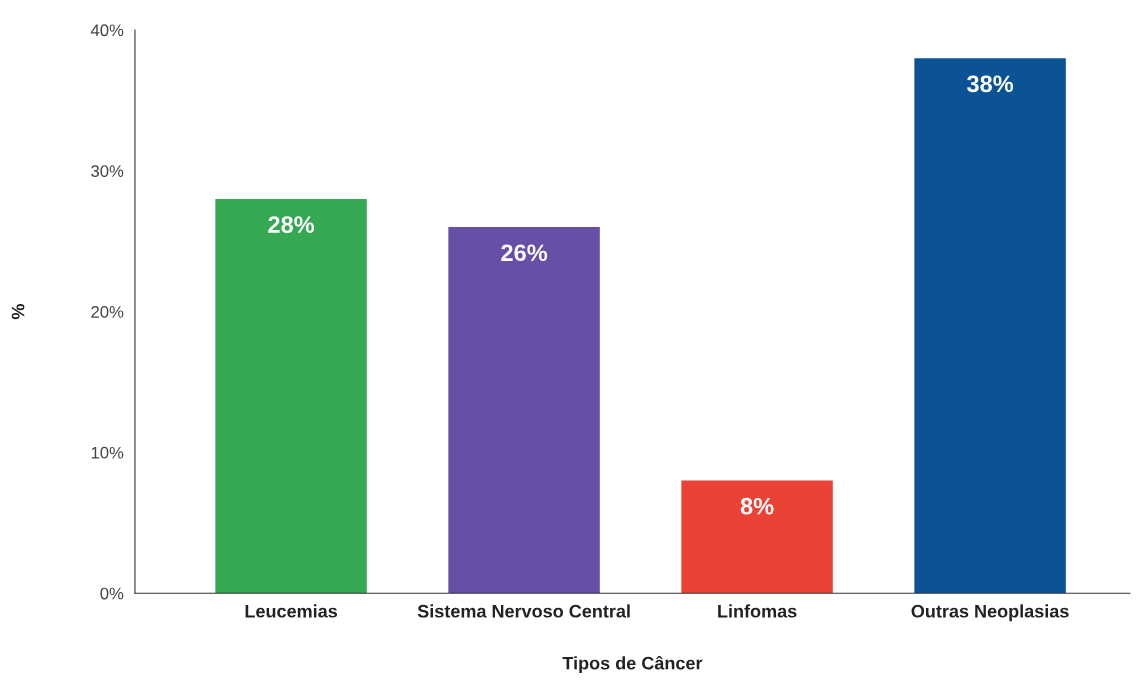 This screenshot has height=689, width=1139. What do you see at coordinates (291, 611) in the screenshot?
I see `x-tick-label: Leucemias` at bounding box center [291, 611].